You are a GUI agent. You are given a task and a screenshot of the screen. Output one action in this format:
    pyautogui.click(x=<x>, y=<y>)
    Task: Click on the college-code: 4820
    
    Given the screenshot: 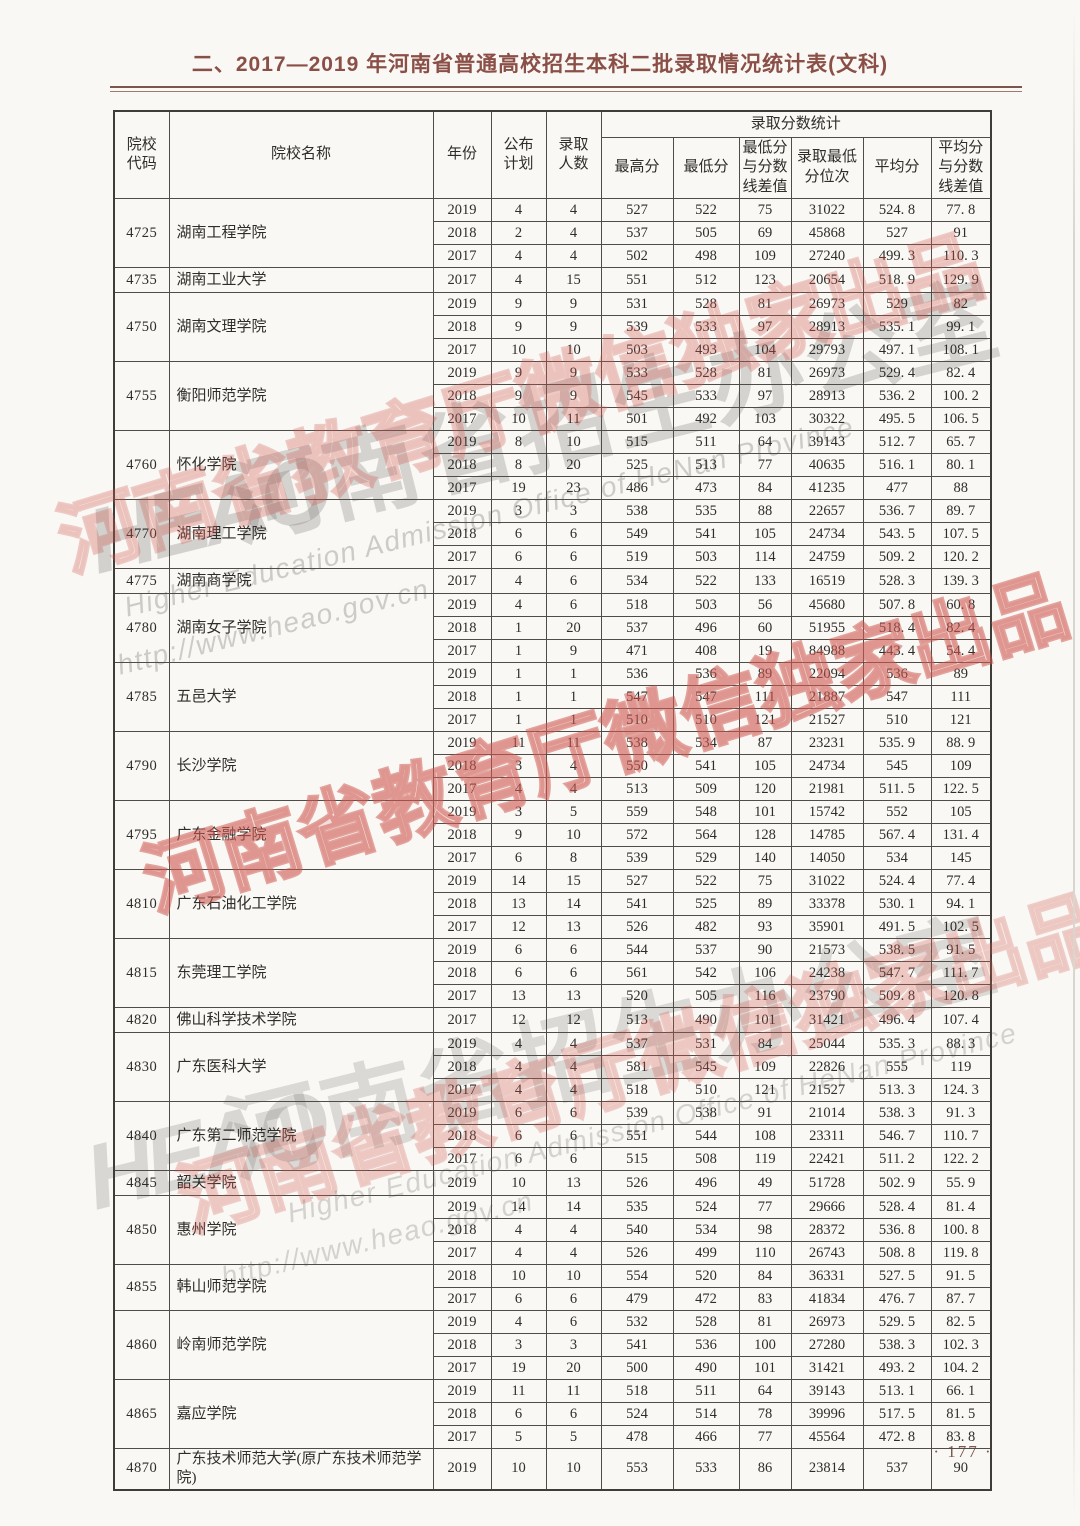 What is the action you would take?
    pyautogui.click(x=141, y=1020)
    